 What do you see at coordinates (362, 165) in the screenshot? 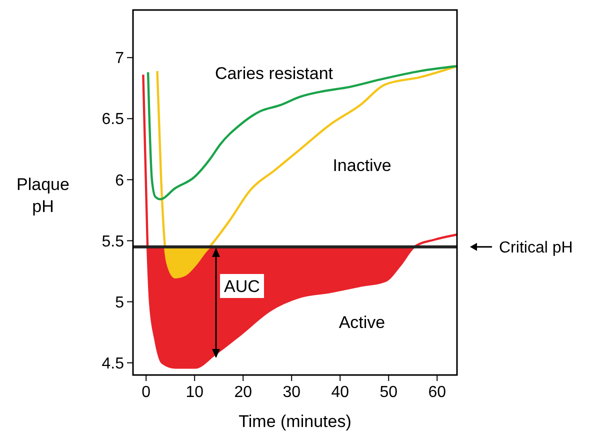
I see `series-label: Inactive` at bounding box center [362, 165].